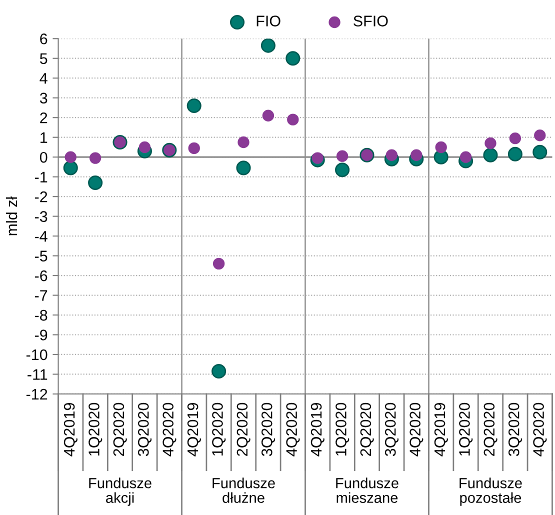 The height and width of the screenshot is (515, 555). I want to click on y-tick-label: 4, so click(44, 78).